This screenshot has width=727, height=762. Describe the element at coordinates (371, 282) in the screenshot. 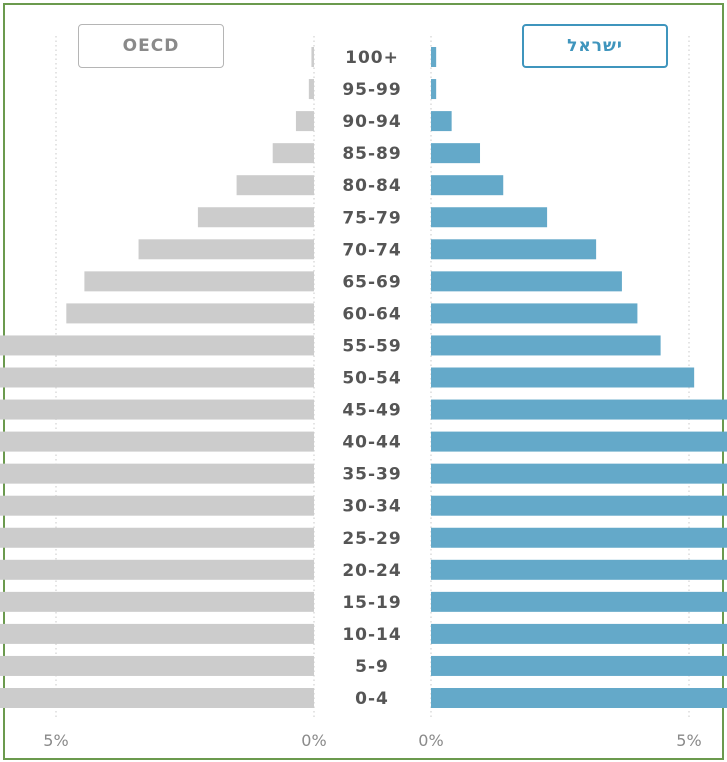

I see `age-group-label: 65-69` at that location.